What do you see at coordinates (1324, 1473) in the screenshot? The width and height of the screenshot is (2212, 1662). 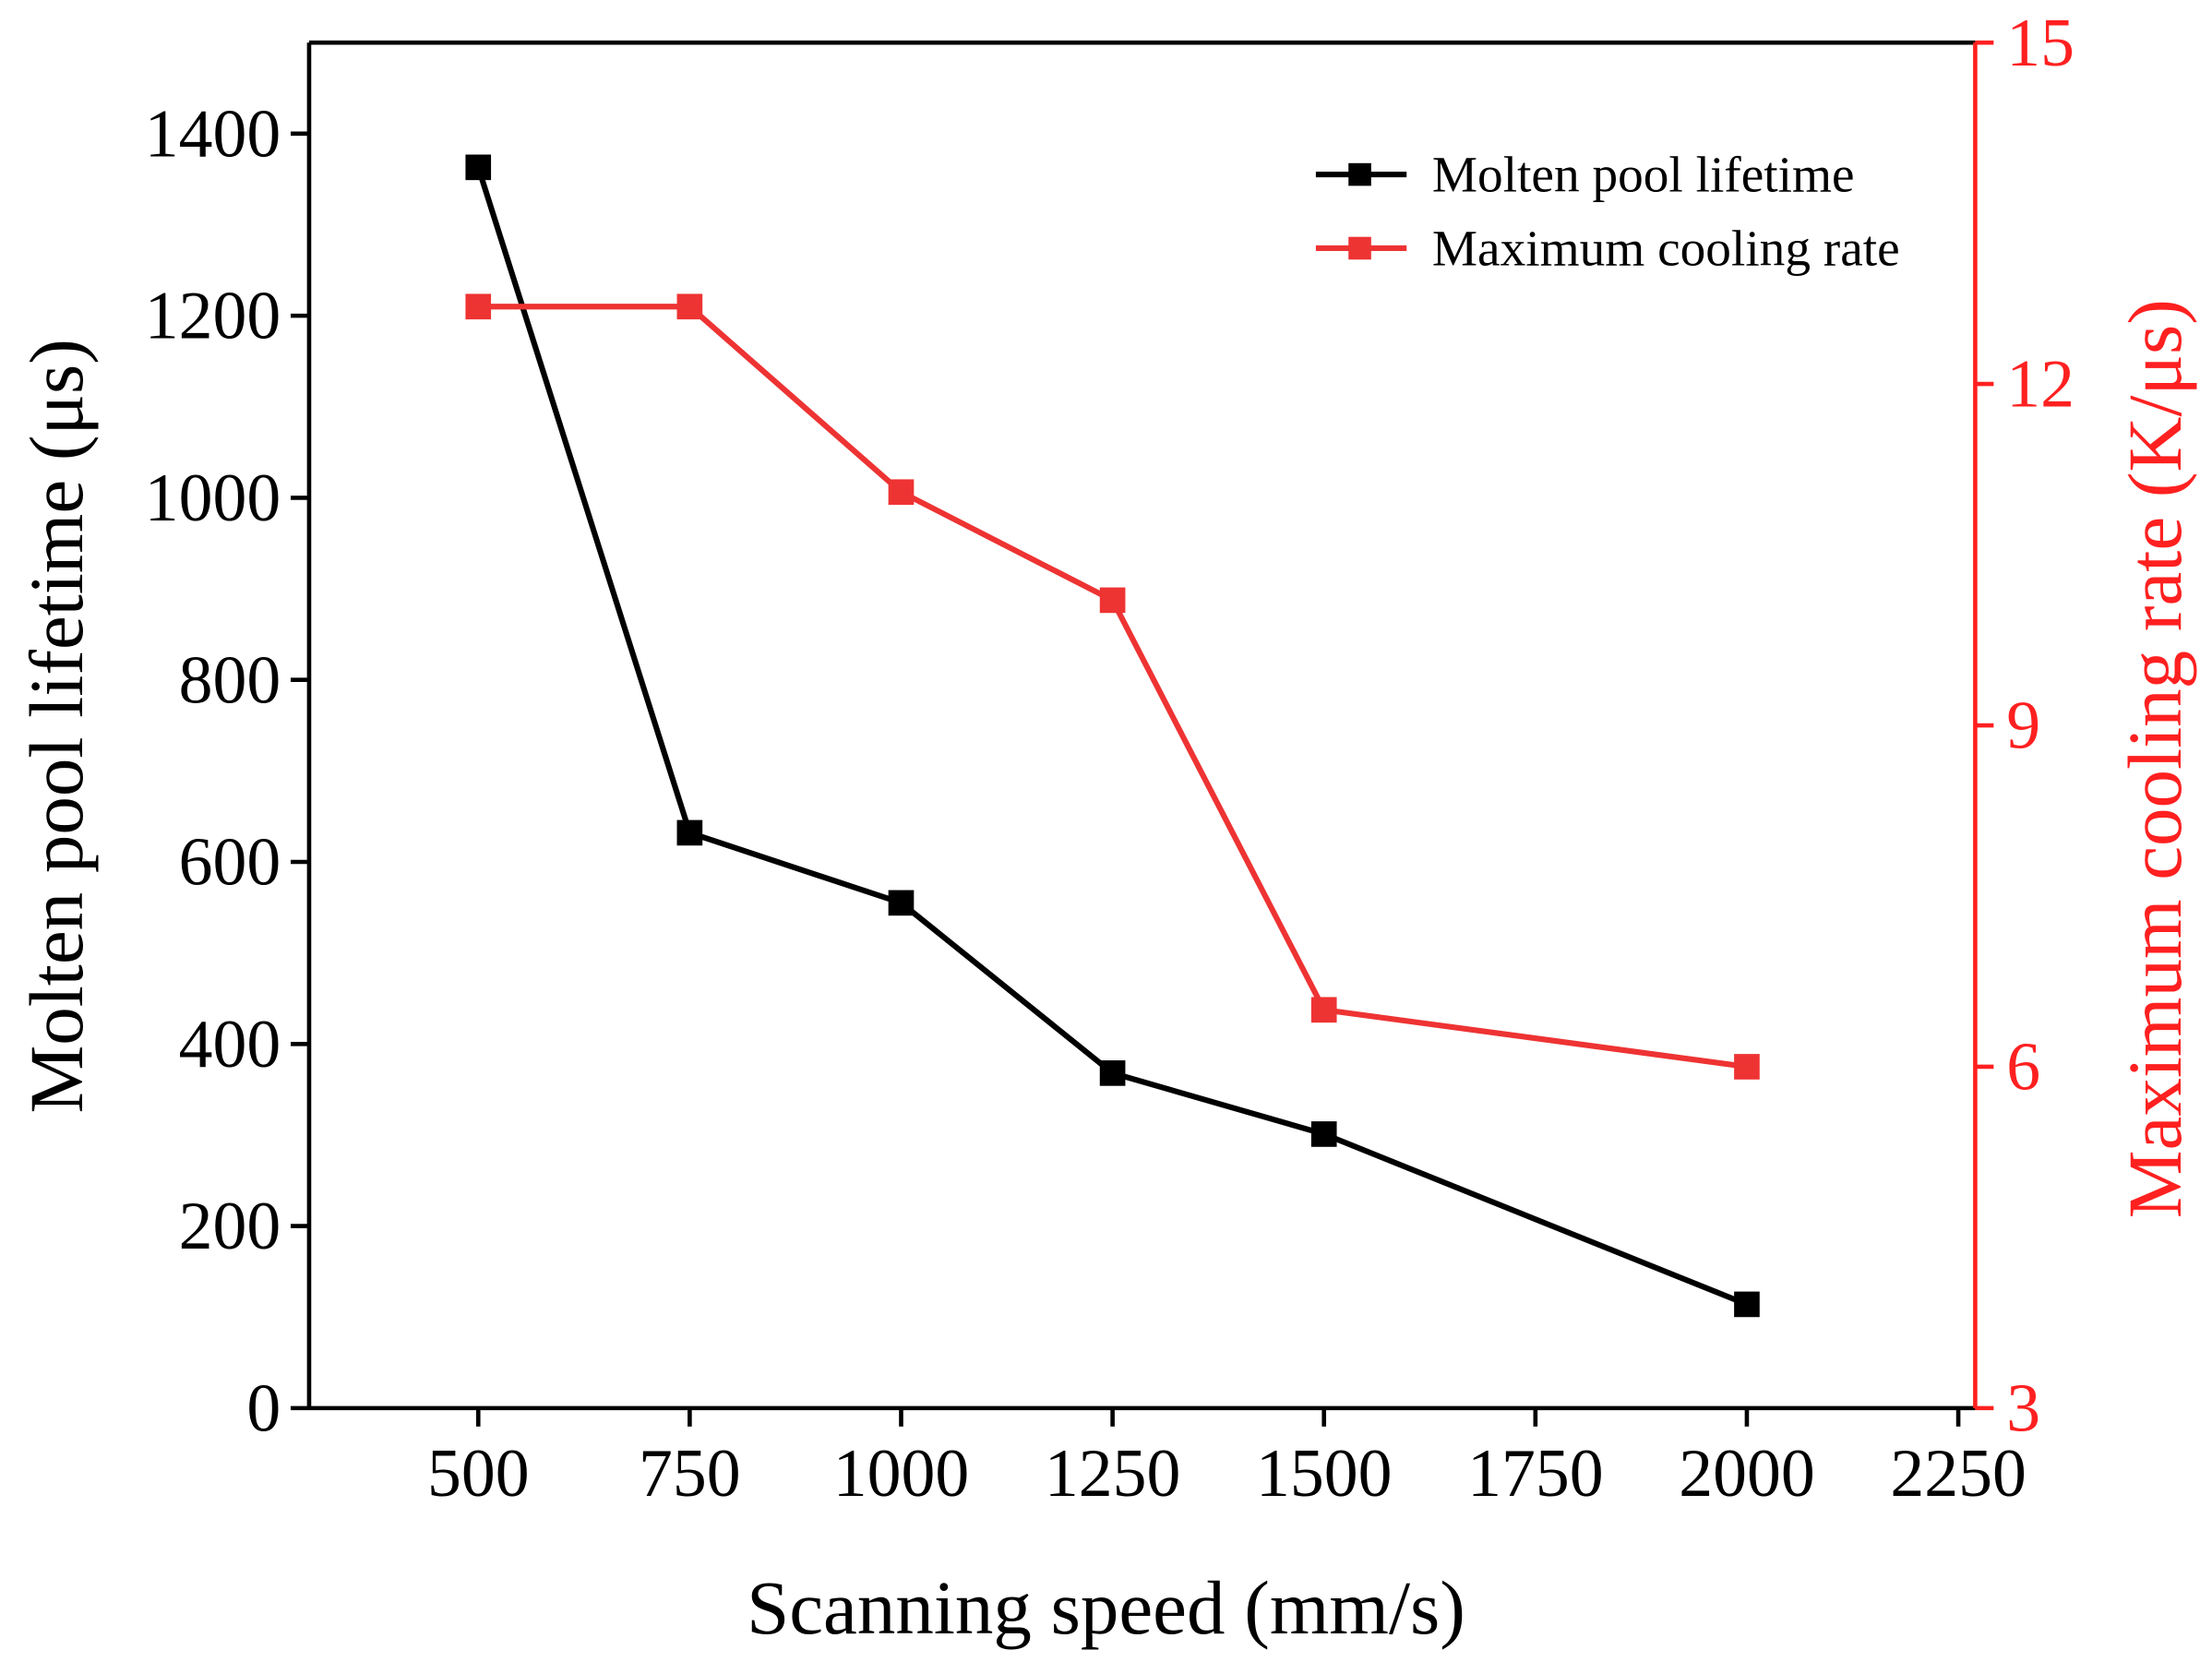 I see `x-tick-label: 1500` at bounding box center [1324, 1473].